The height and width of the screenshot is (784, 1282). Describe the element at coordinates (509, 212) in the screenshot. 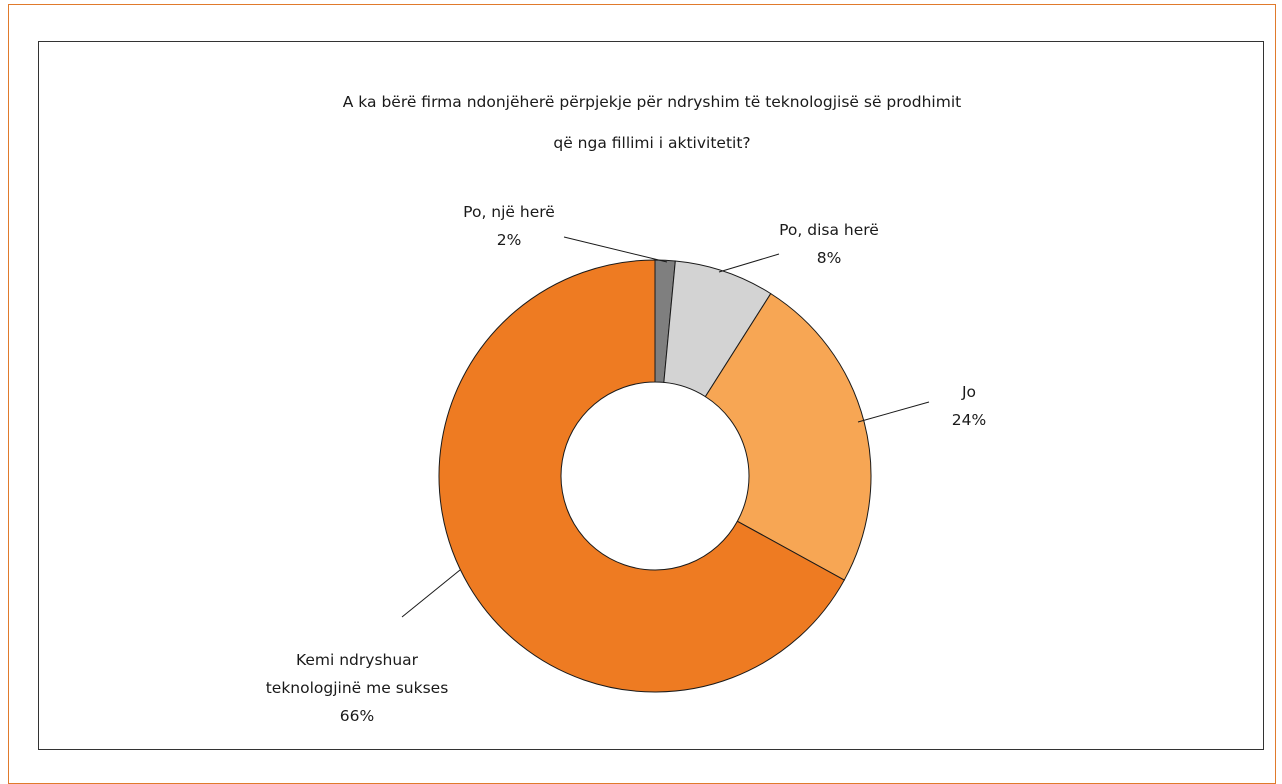

I see `slice-category-label: Po, një herë` at that location.